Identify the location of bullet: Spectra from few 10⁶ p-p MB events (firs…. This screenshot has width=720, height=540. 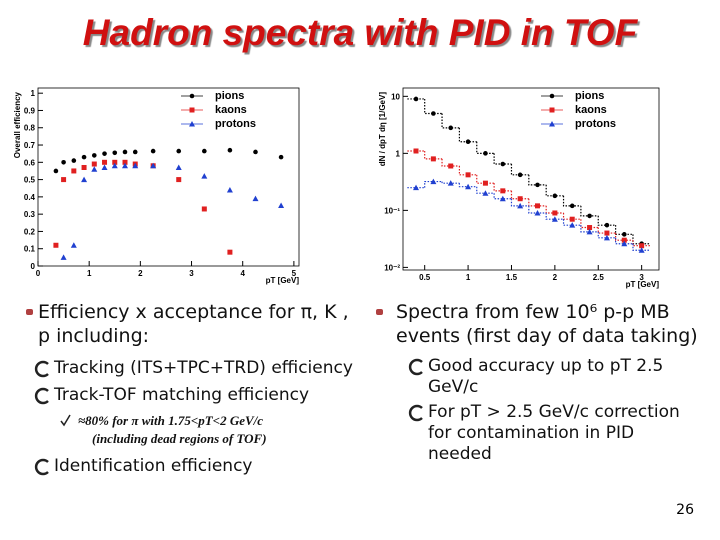
(537, 324).